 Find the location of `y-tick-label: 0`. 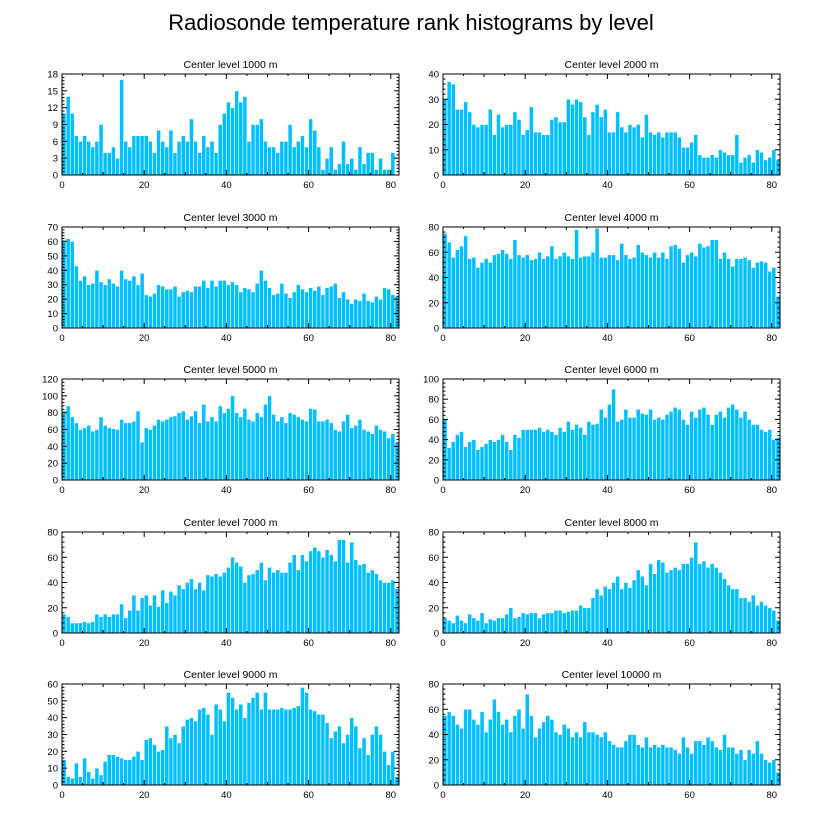

y-tick-label: 0 is located at coordinates (436, 329).